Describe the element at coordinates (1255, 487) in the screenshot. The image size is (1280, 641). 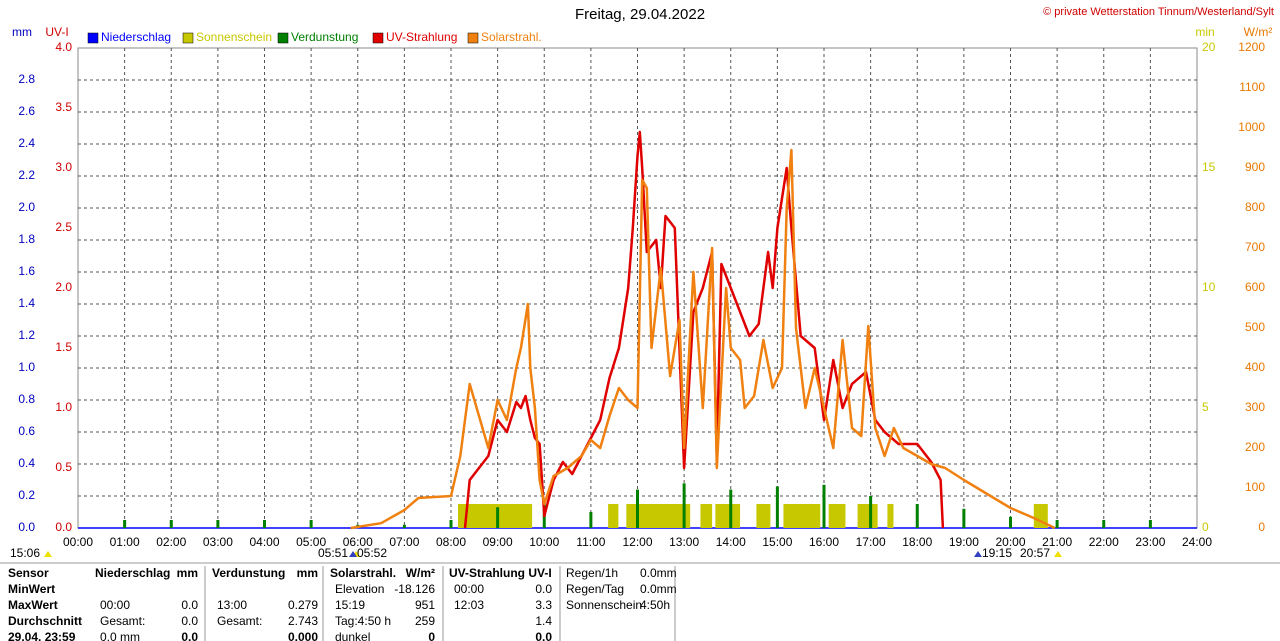
I see `y-tick-label: 100` at that location.